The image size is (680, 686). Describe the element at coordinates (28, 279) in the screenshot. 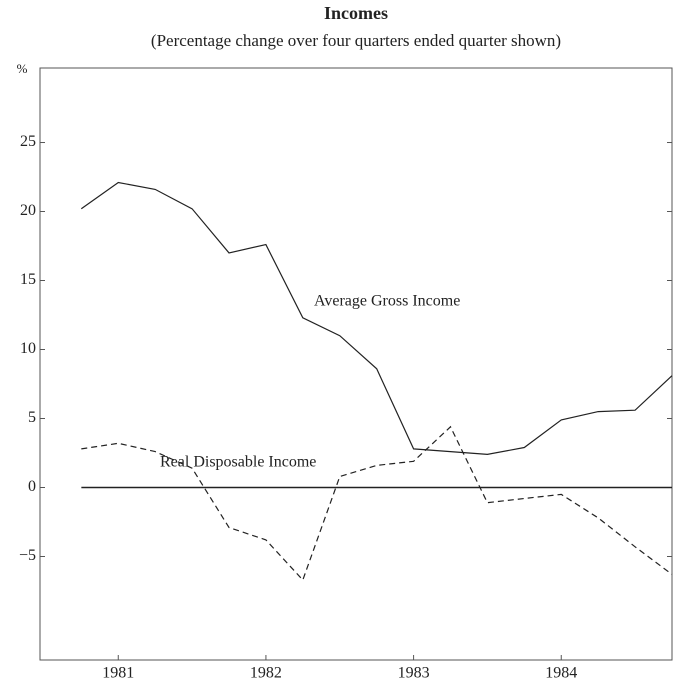

I see `y-tick-label: 15` at that location.